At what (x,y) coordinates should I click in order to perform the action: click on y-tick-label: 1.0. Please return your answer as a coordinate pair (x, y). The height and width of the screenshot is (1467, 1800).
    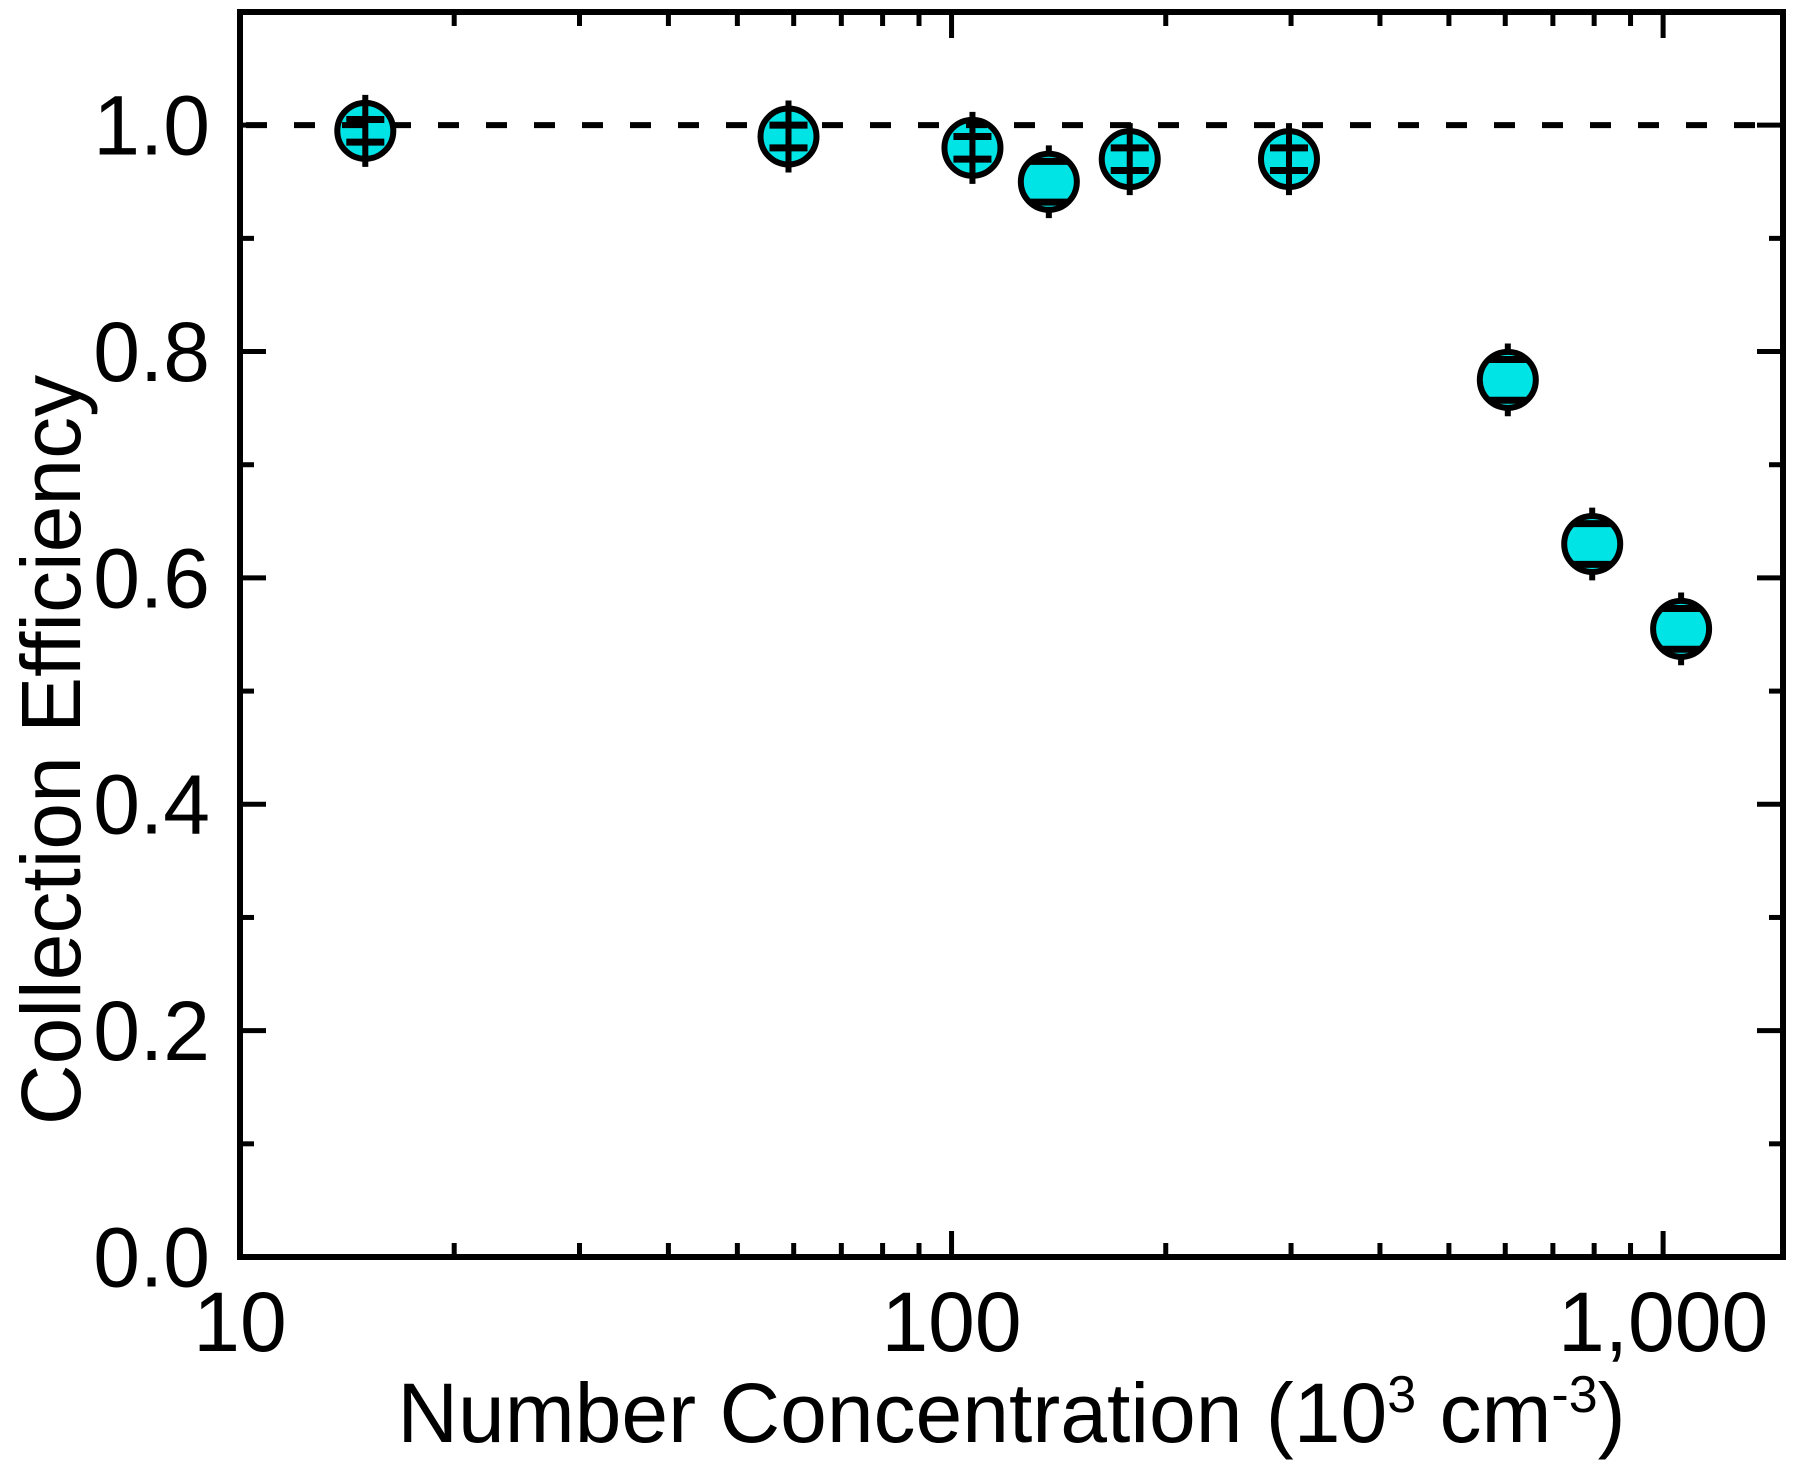
    Looking at the image, I should click on (151, 126).